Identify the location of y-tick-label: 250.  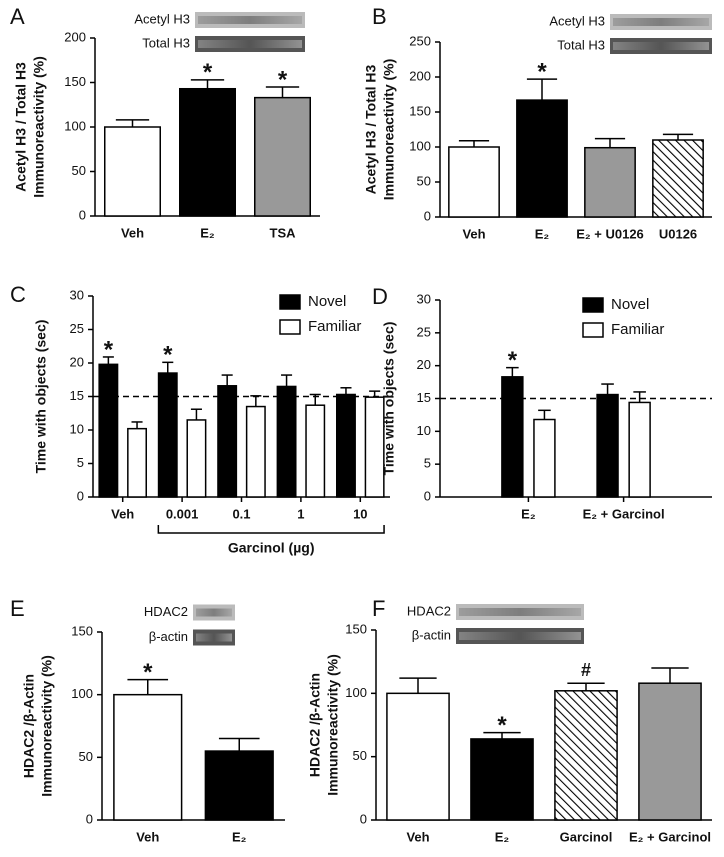
(420, 40).